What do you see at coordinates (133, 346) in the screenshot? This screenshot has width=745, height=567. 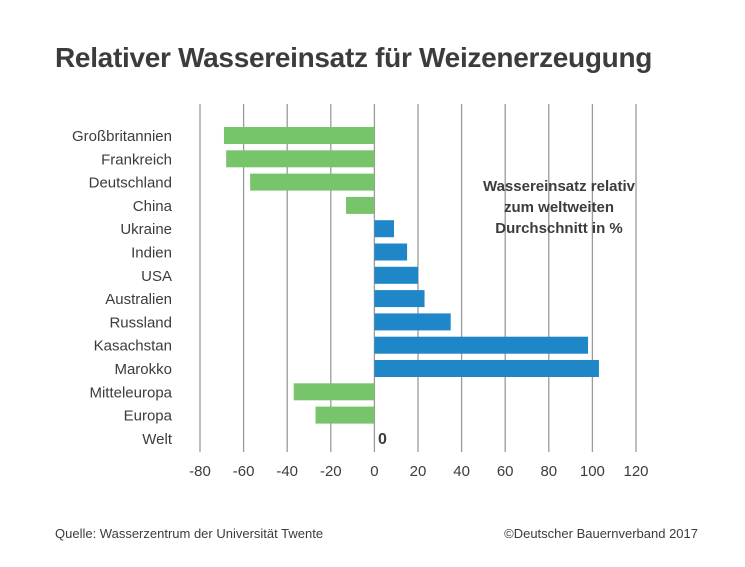 I see `category-label: Kasachstan` at bounding box center [133, 346].